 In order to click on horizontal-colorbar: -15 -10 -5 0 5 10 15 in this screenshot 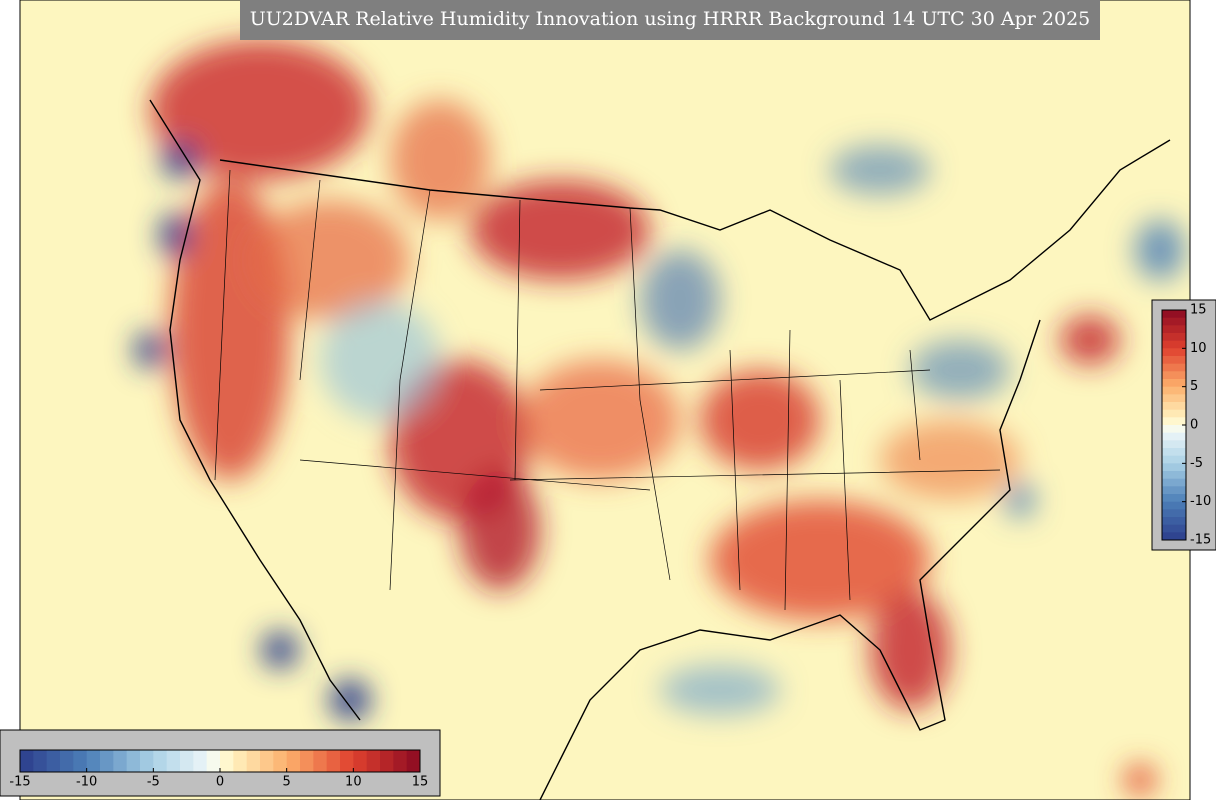, I will do `click(219, 769)`.